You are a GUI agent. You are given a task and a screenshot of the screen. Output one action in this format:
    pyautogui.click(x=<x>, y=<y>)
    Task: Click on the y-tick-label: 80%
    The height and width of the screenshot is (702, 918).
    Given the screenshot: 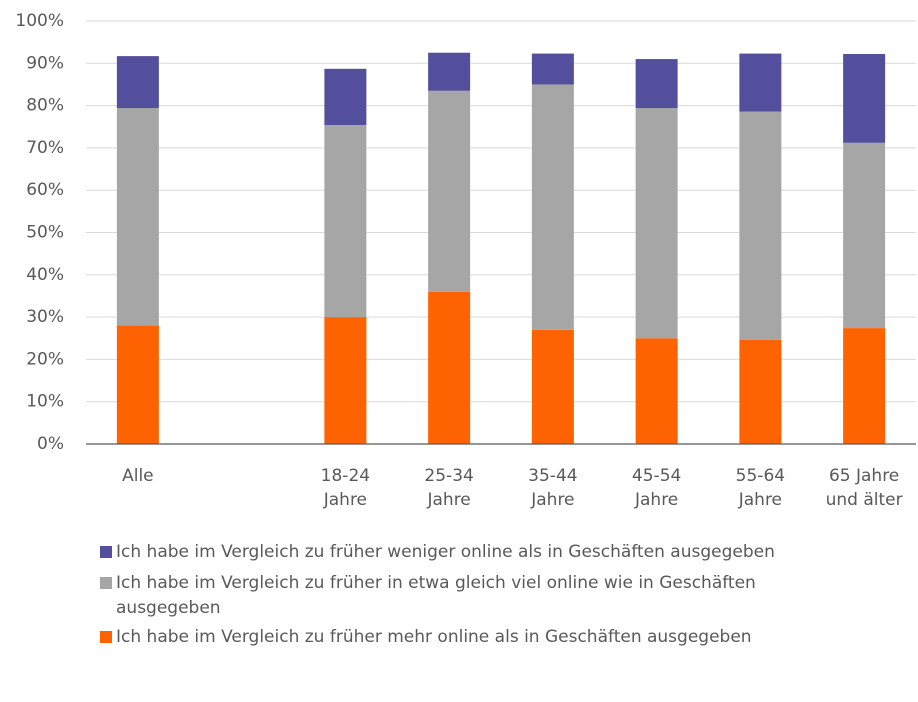 What is the action you would take?
    pyautogui.click(x=45, y=106)
    